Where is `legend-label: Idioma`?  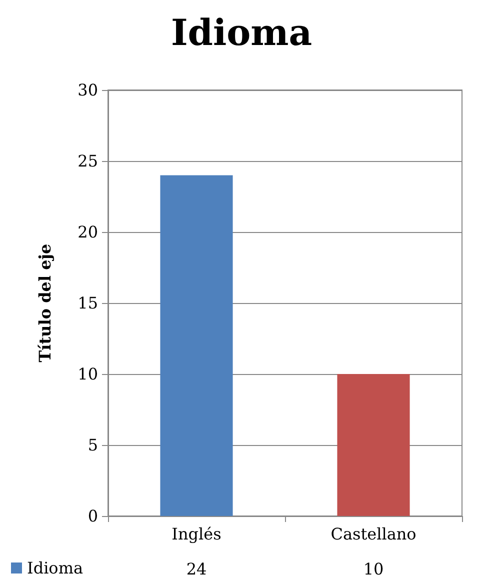 legend-label: Idioma is located at coordinates (55, 568).